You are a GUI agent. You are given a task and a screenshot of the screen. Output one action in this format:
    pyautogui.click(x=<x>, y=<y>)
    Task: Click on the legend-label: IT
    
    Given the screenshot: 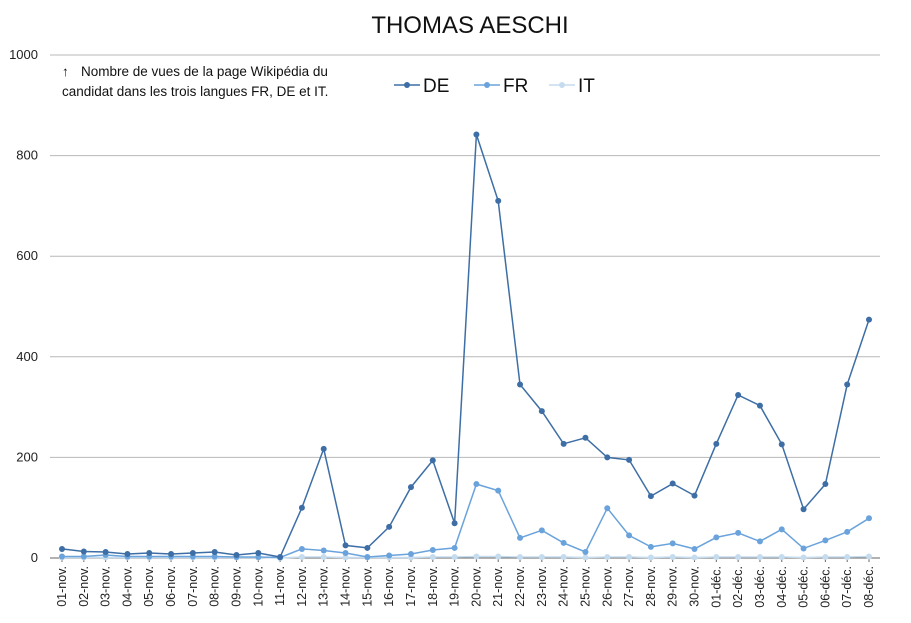 What is the action you would take?
    pyautogui.click(x=586, y=86)
    